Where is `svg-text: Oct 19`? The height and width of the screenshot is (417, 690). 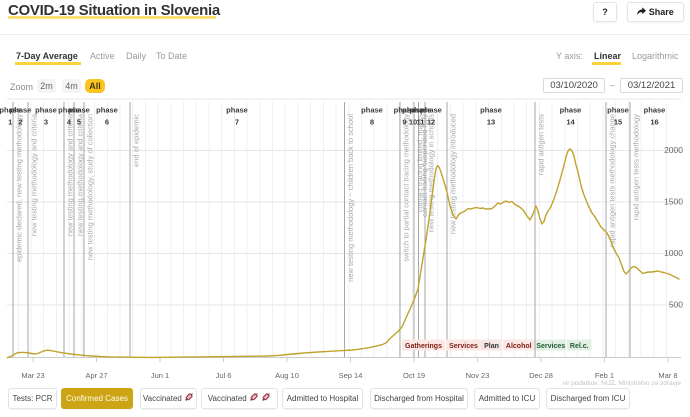 svg-text: Oct 19 is located at coordinates (414, 375).